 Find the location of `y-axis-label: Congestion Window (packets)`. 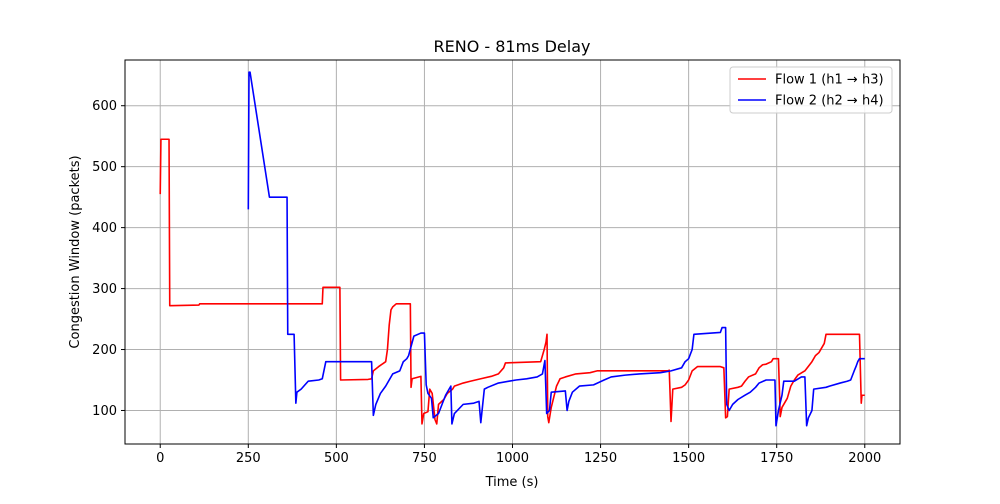

y-axis-label: Congestion Window (packets) is located at coordinates (75, 251).